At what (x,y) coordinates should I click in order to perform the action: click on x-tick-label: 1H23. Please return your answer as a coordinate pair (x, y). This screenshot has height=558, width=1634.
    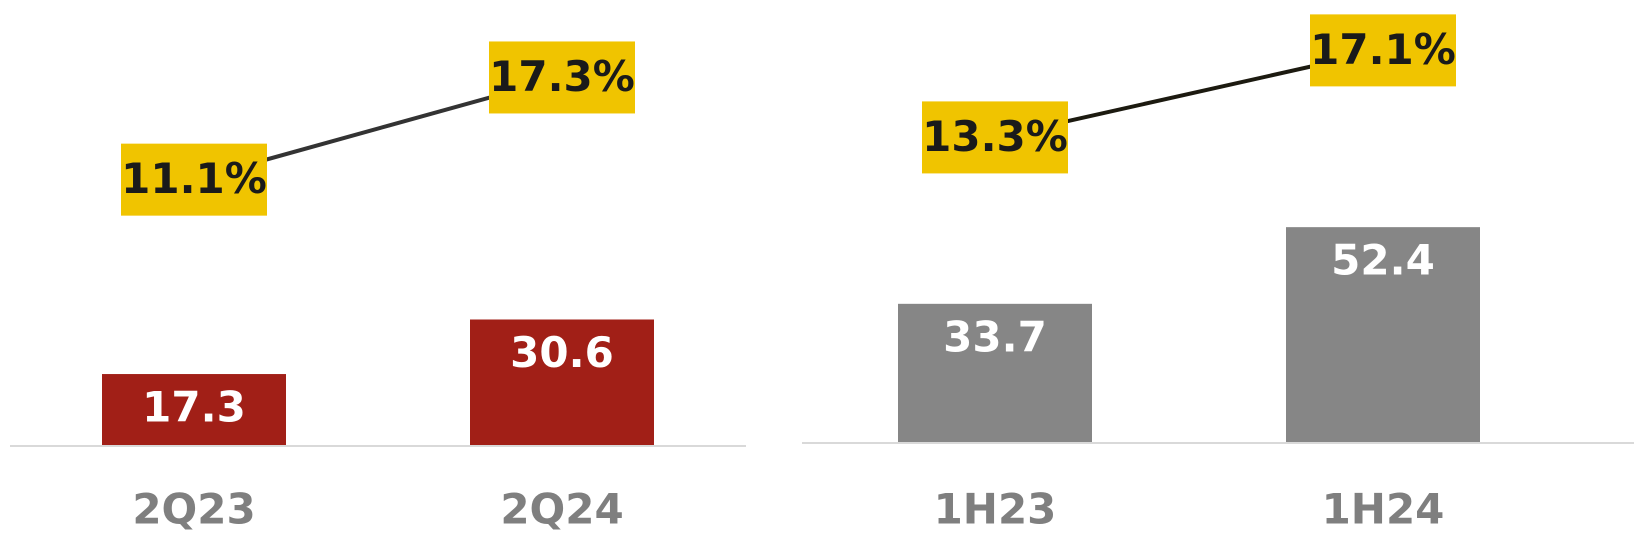
    Looking at the image, I should click on (995, 509).